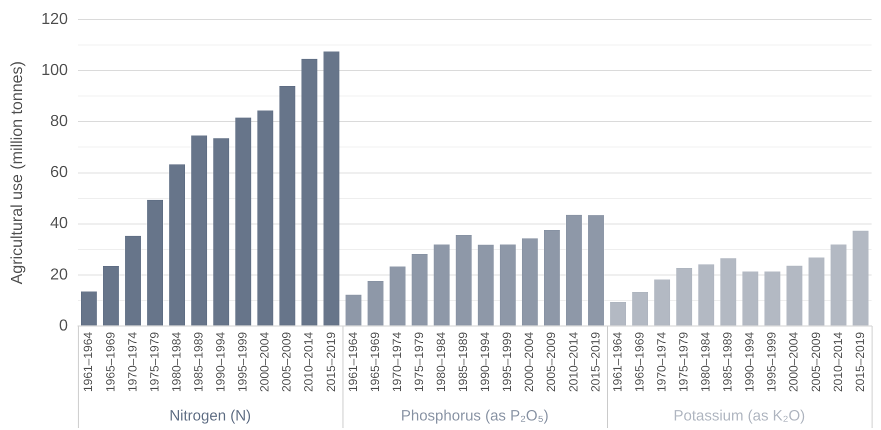 The image size is (881, 430). I want to click on y-tick-label: 60, so click(59, 173).